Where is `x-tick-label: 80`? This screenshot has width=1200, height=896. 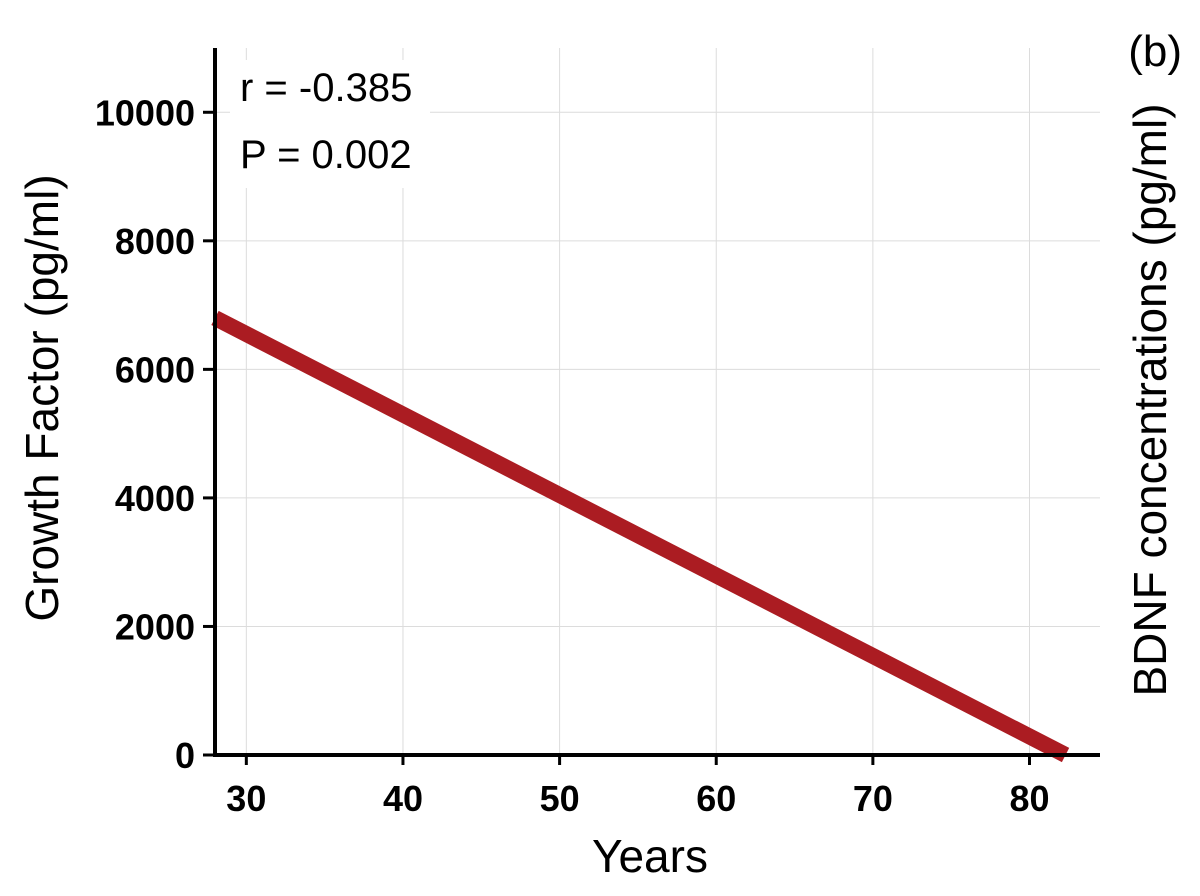
x-tick-label: 80 is located at coordinates (1029, 798).